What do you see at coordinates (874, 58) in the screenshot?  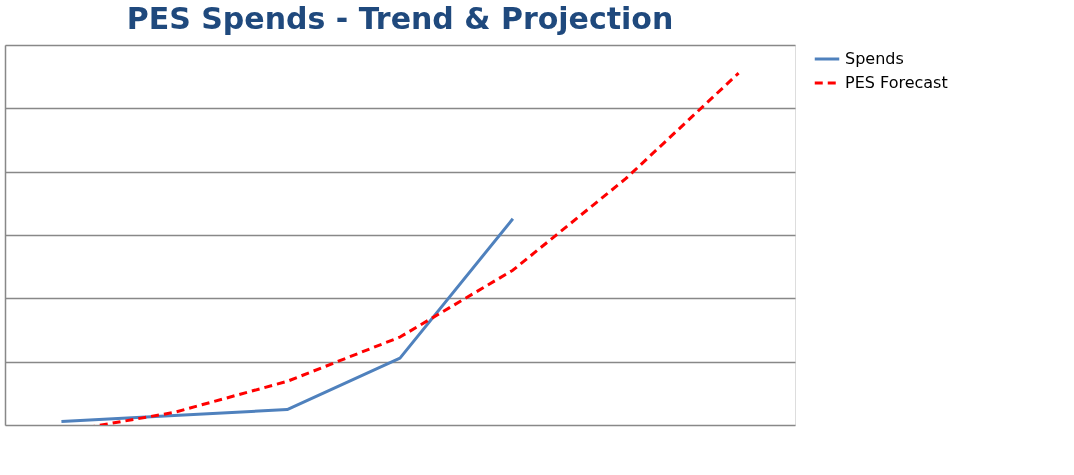 I see `legend-label: Spends` at bounding box center [874, 58].